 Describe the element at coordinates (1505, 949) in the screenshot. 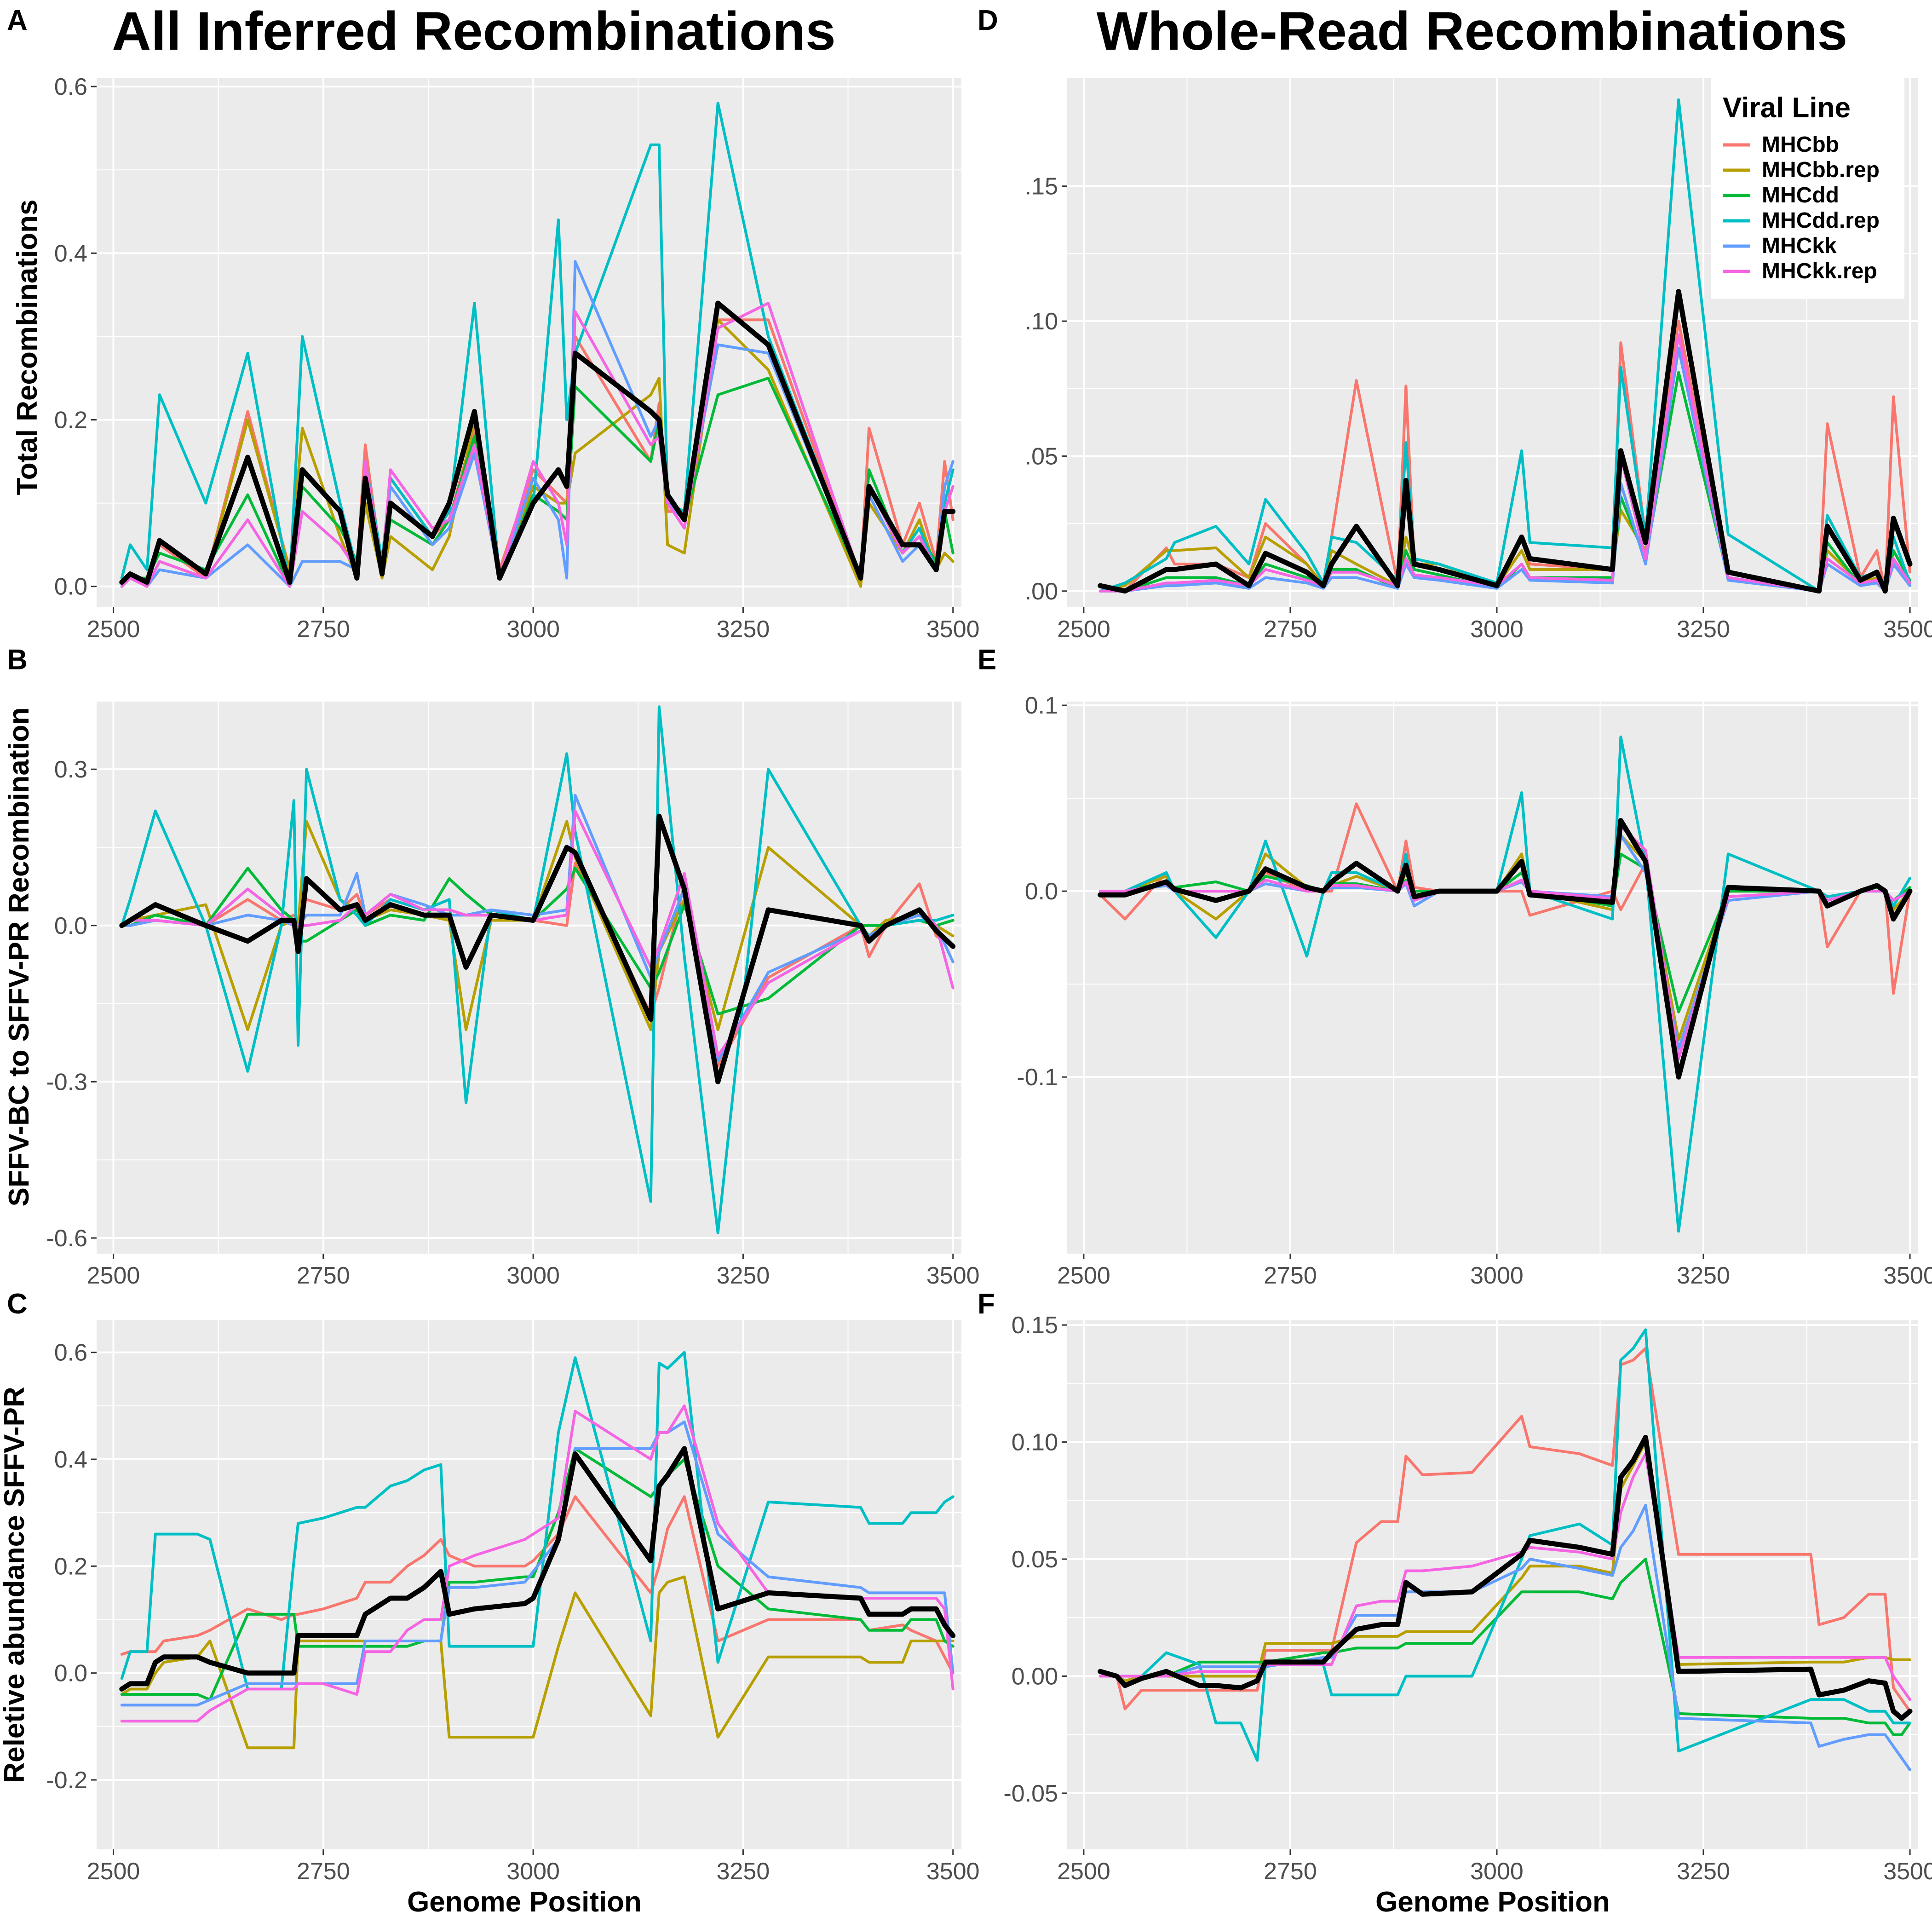

I see `series-line-e-mean` at that location.